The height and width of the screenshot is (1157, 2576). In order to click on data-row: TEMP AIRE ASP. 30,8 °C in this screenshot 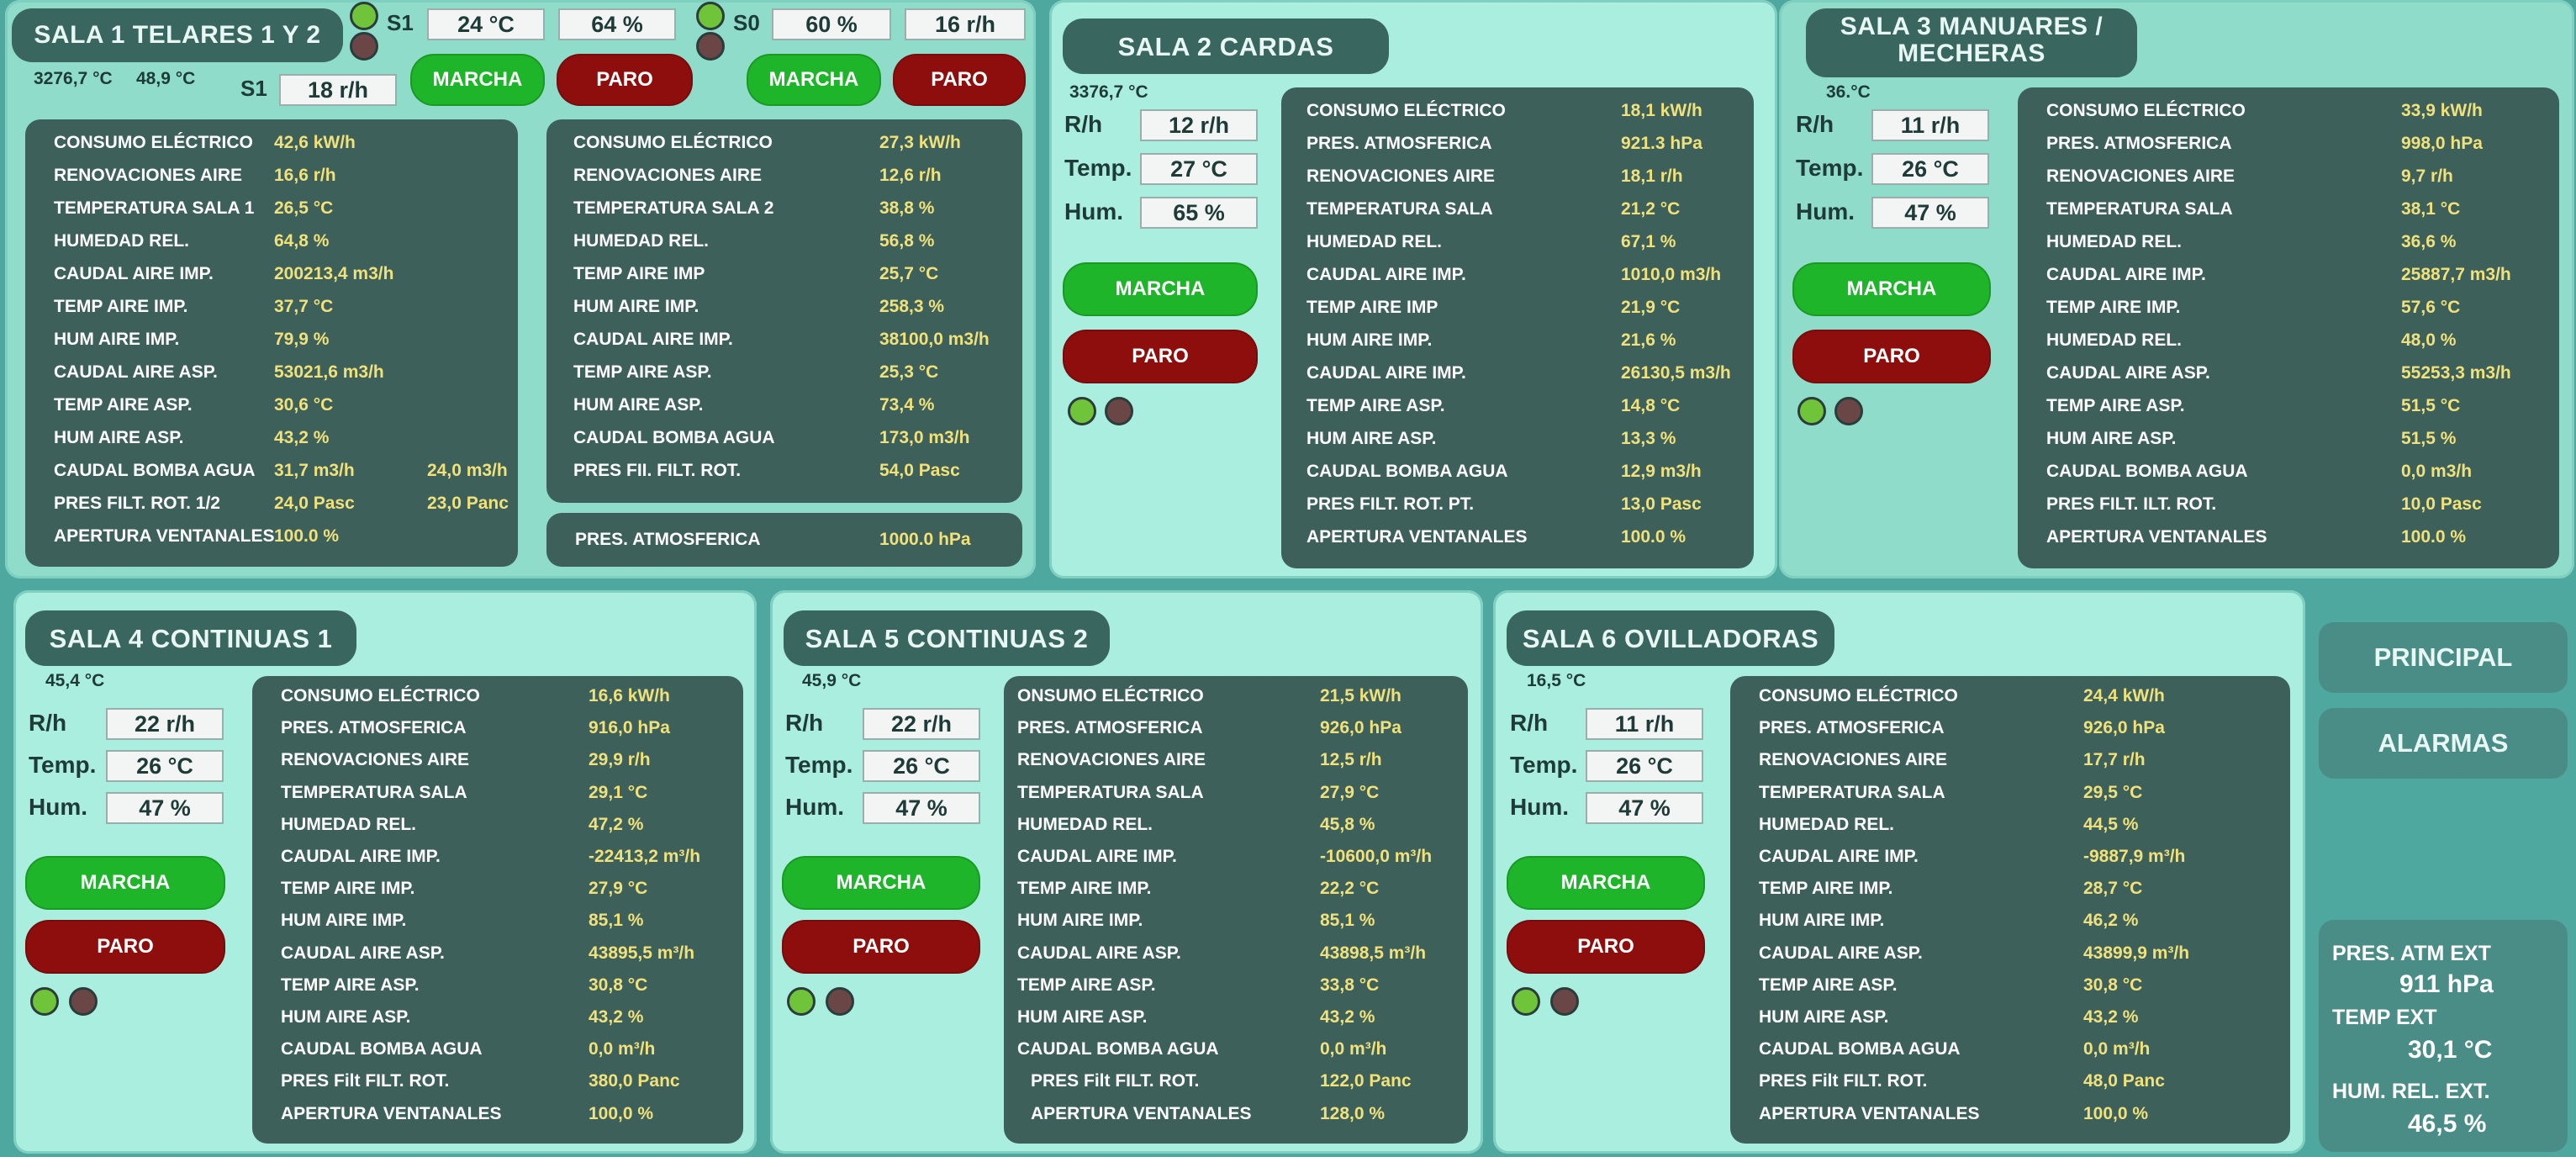, I will do `click(2010, 991)`.